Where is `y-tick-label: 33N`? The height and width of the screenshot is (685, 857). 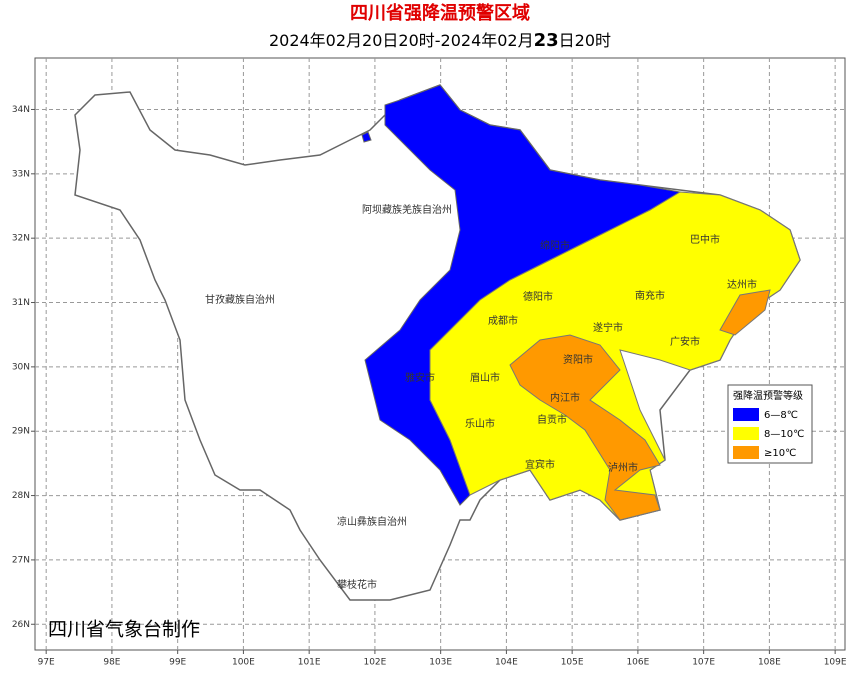 y-tick-label: 33N is located at coordinates (21, 174).